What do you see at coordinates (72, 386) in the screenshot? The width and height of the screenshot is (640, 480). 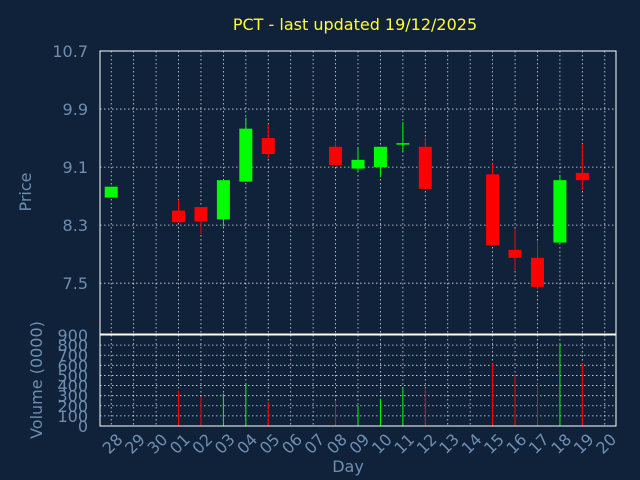 I see `volume-tick-label: 400` at bounding box center [72, 386].